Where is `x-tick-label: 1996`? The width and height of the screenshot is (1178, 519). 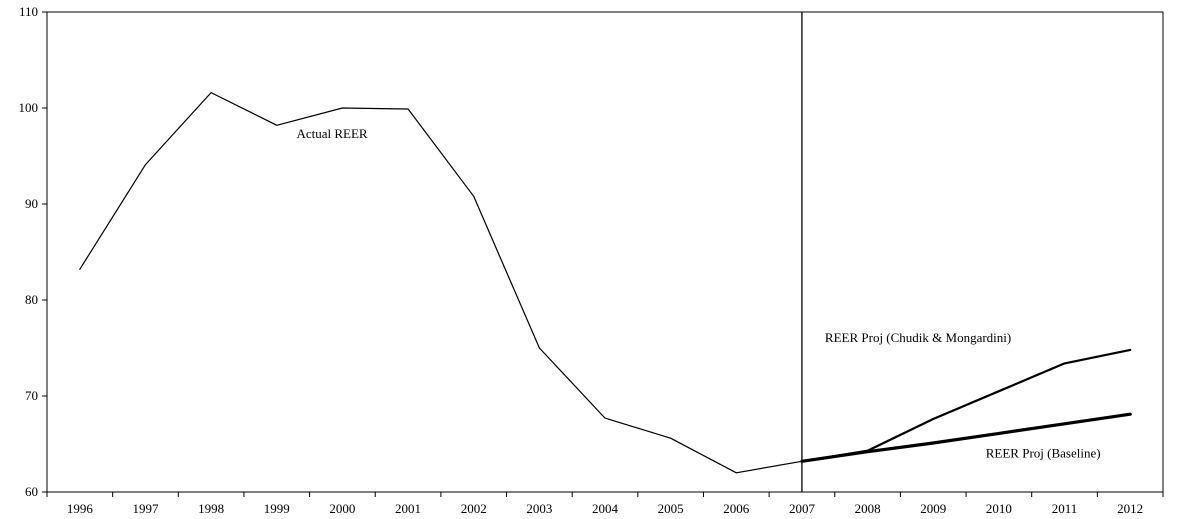 x-tick-label: 1996 is located at coordinates (80, 508).